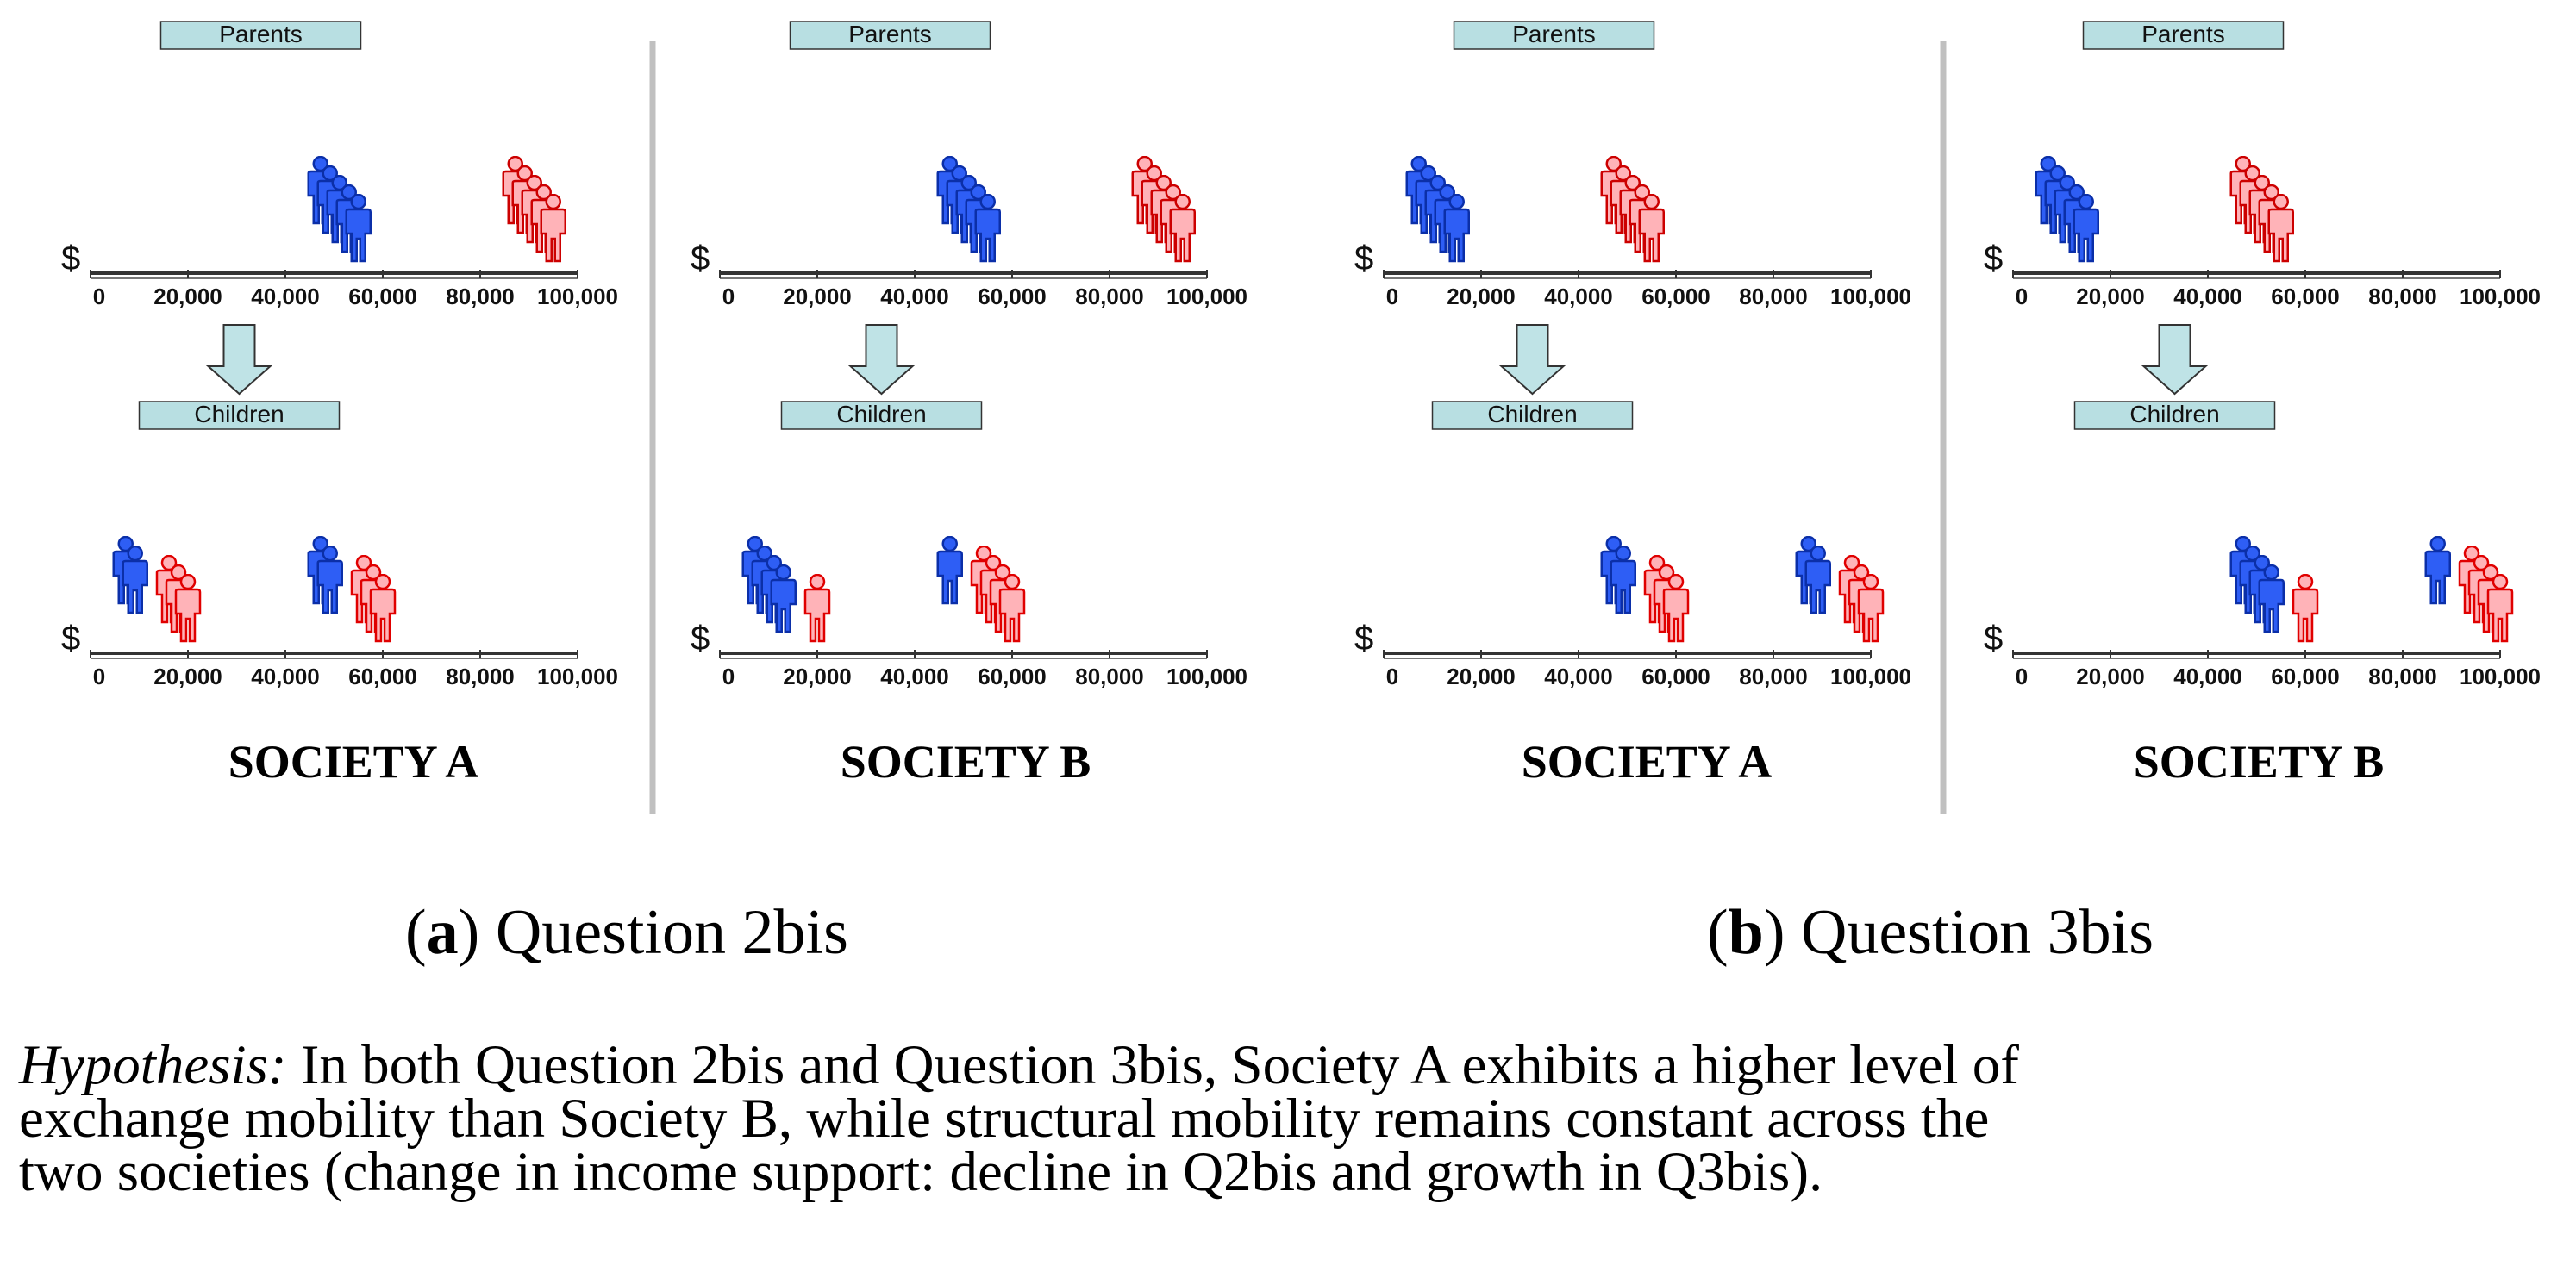 The image size is (2576, 1272). What do you see at coordinates (442, 933) in the screenshot?
I see `caption-a-letter: a` at bounding box center [442, 933].